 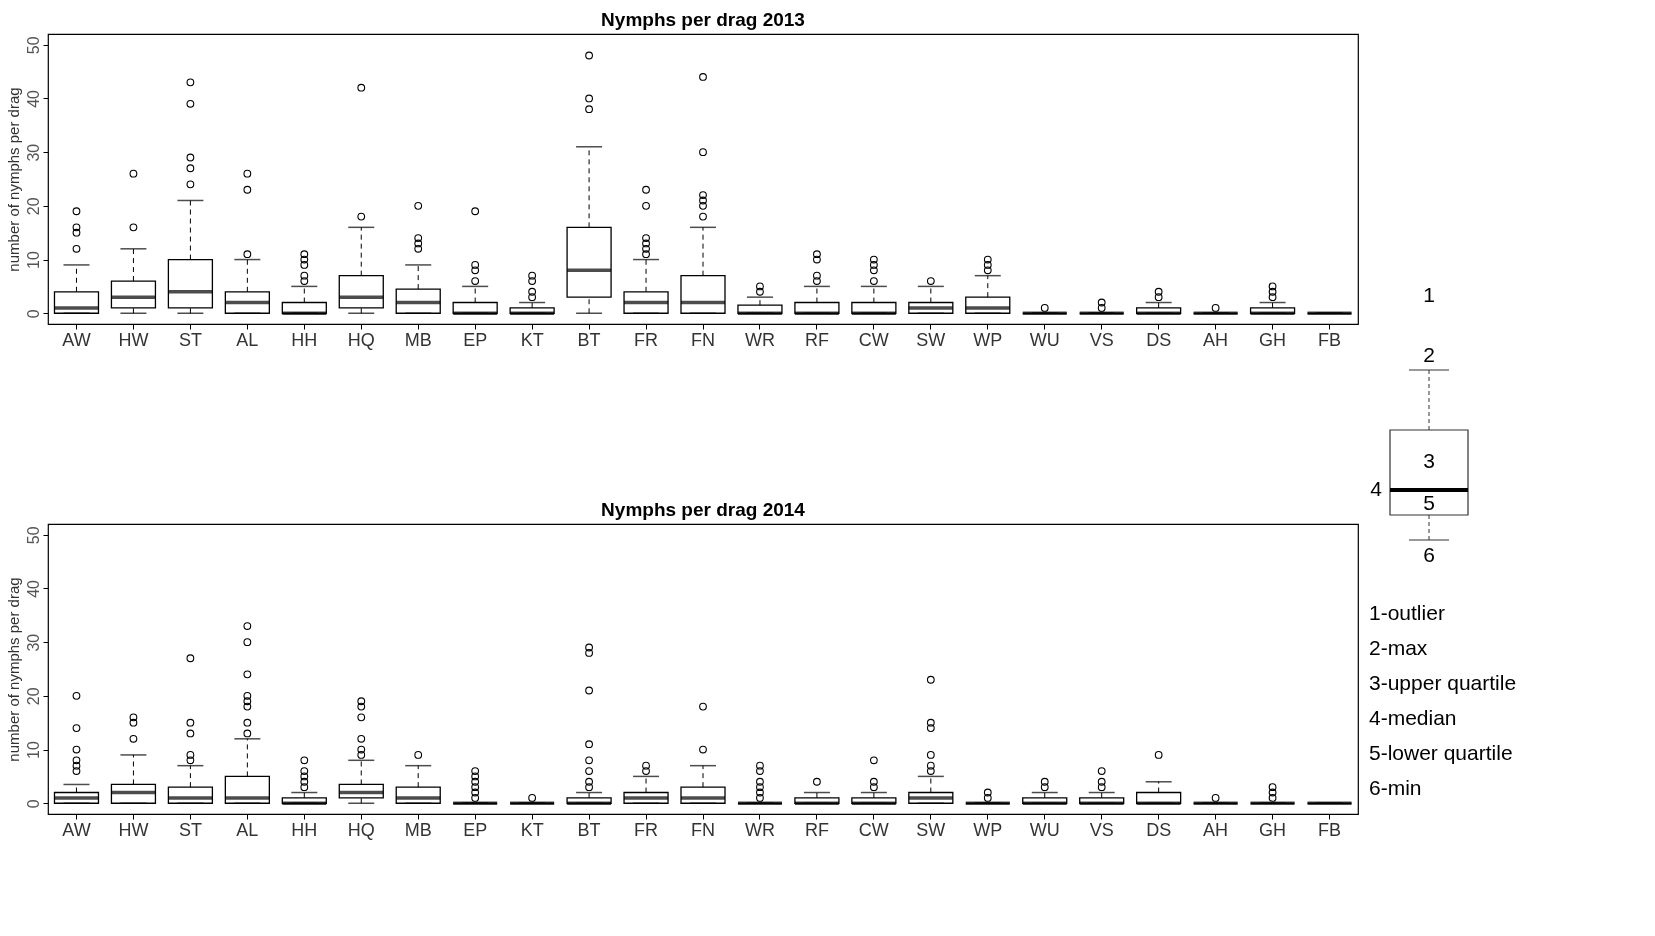 What do you see at coordinates (1407, 612) in the screenshot?
I see `text: 1-outlier` at bounding box center [1407, 612].